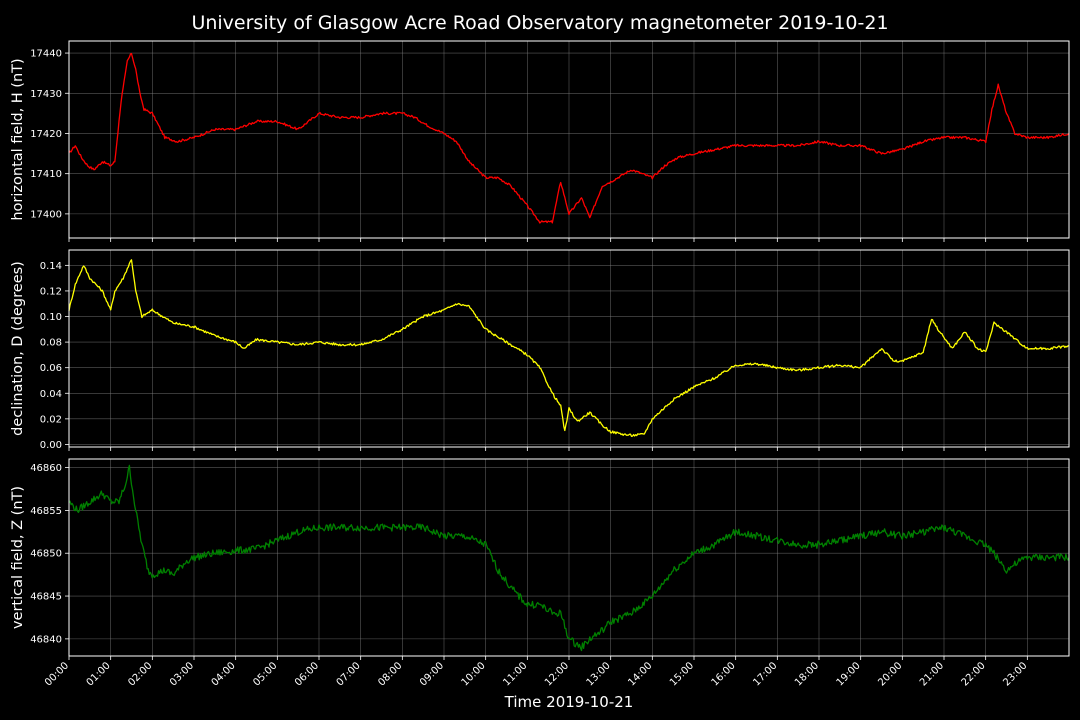  What do you see at coordinates (46, 174) in the screenshot?
I see `y-tick-label: 17410` at bounding box center [46, 174].